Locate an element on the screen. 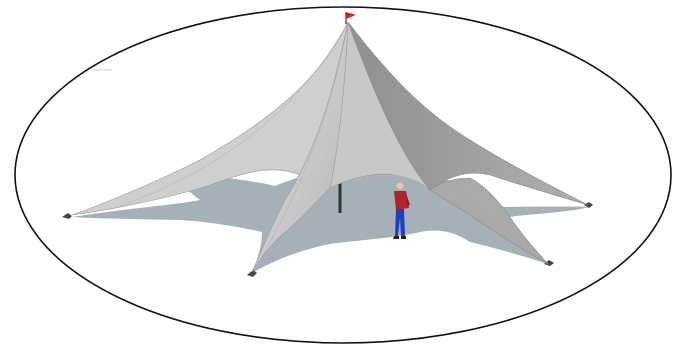  canopy-right-front-arm is located at coordinates (489, 221).